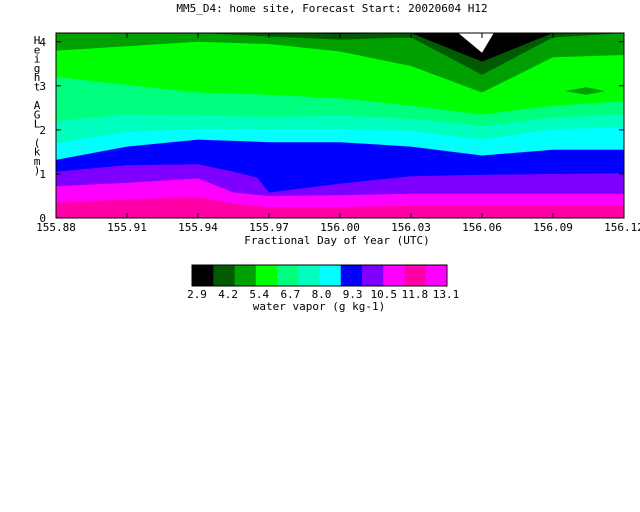 The width and height of the screenshot is (640, 512). What do you see at coordinates (322, 294) in the screenshot?
I see `colorbar-tick-label: 8.0` at bounding box center [322, 294].